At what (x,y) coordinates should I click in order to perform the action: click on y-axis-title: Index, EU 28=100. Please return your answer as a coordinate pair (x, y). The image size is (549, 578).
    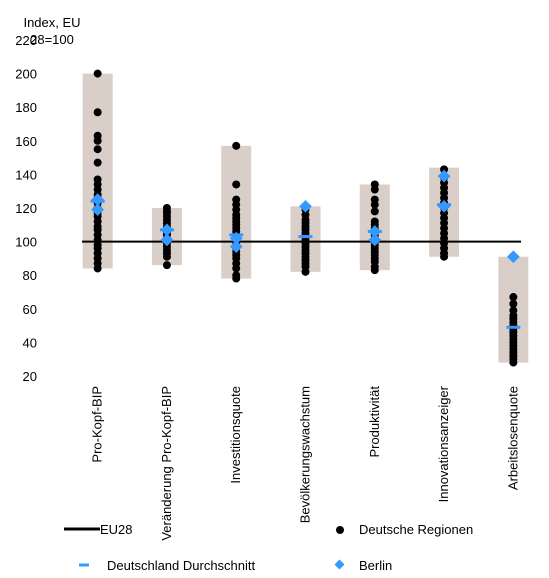
    Looking at the image, I should click on (51, 31).